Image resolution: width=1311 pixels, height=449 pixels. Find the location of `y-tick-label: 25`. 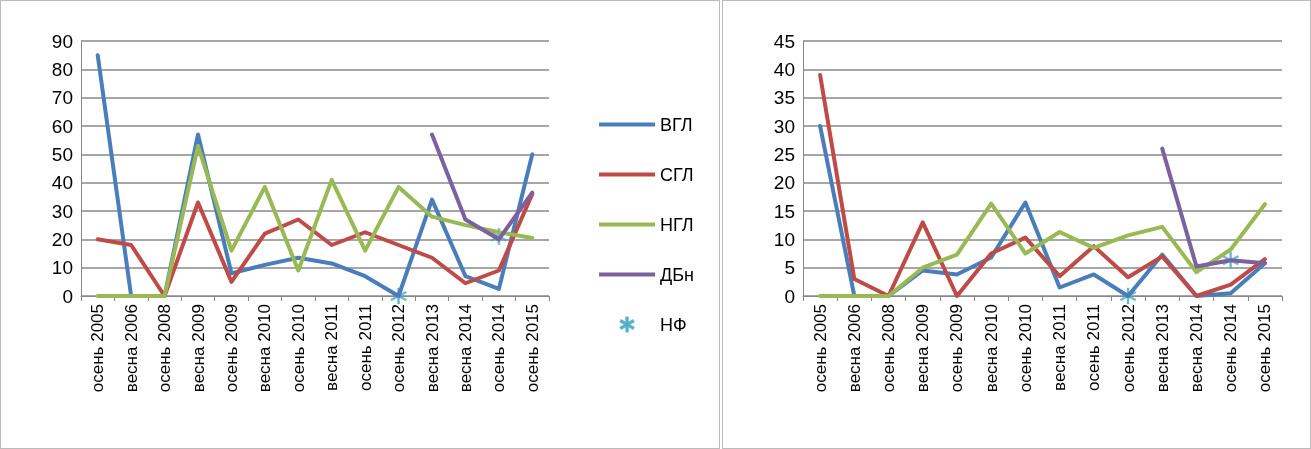

y-tick-label: 25 is located at coordinates (784, 154).